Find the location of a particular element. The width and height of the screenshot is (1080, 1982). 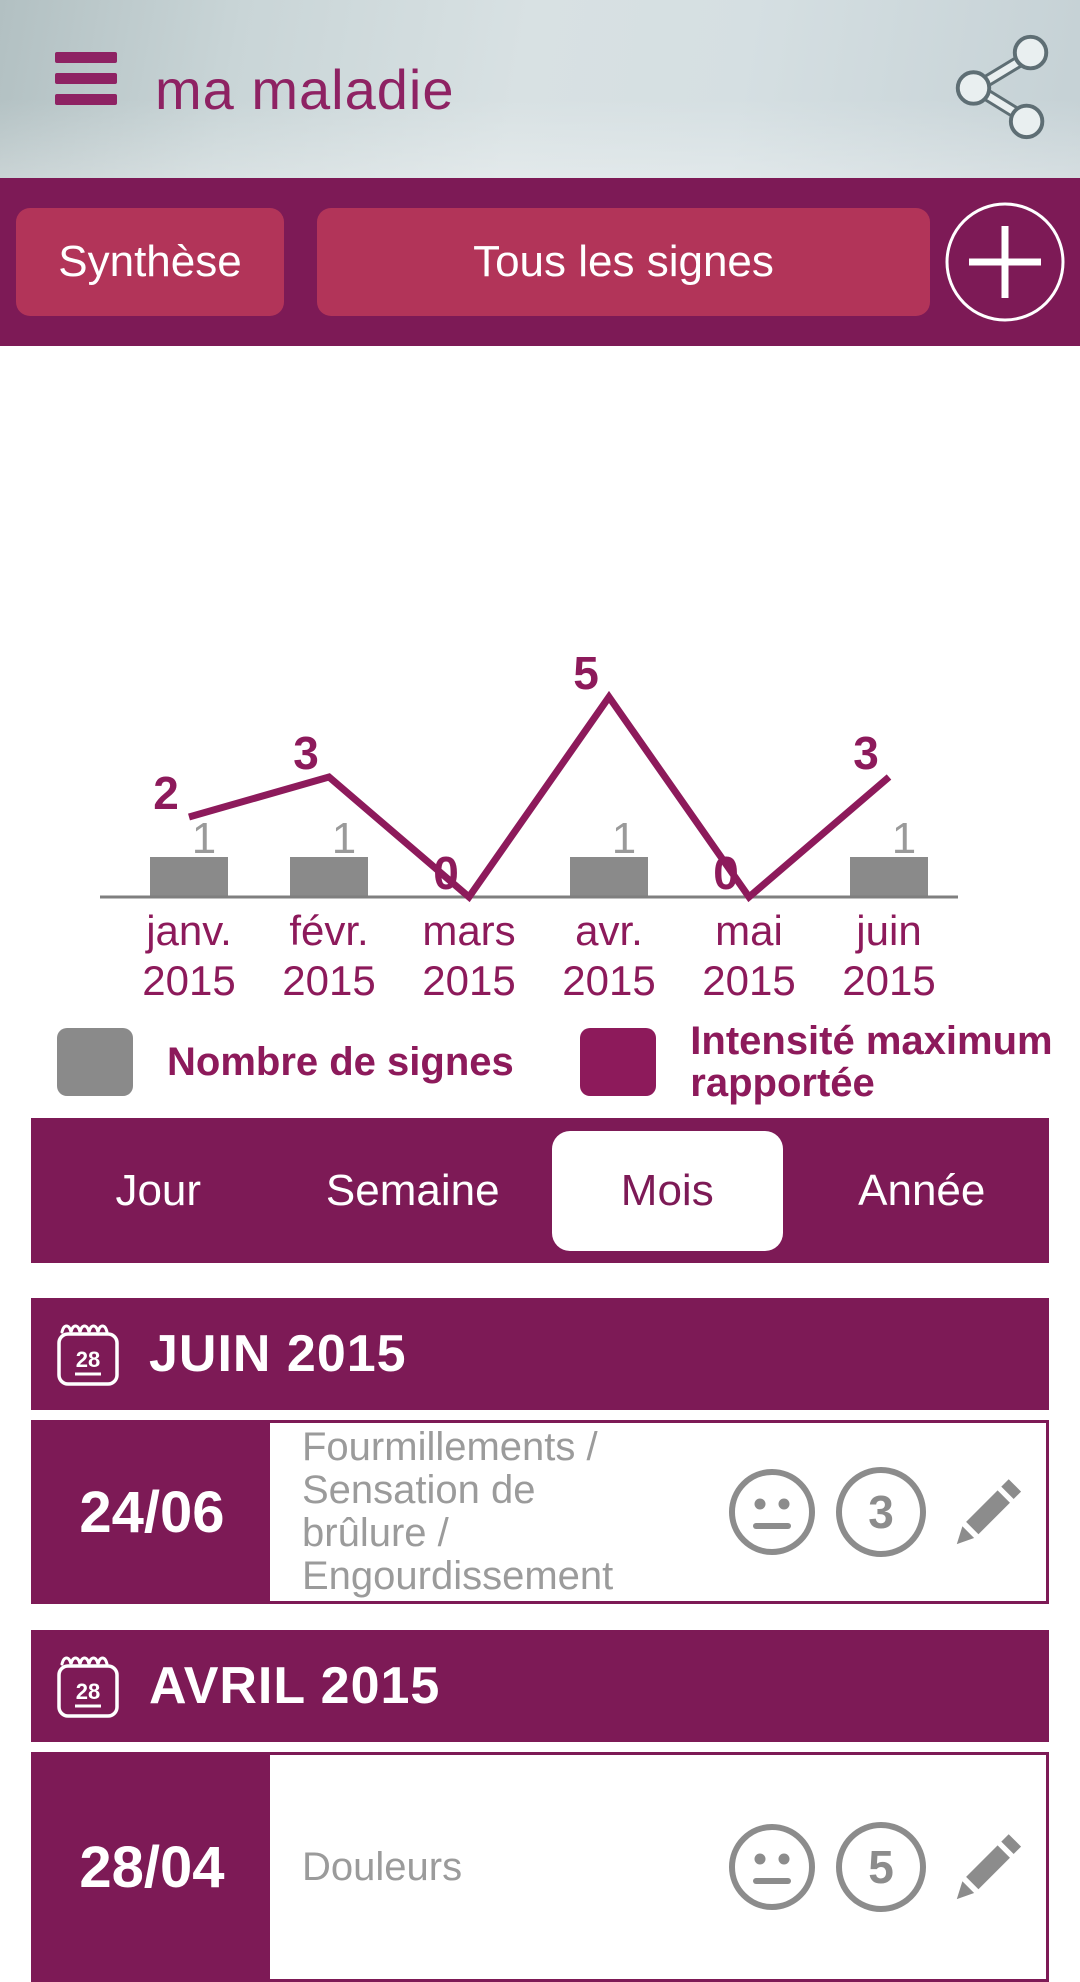

add-button is located at coordinates (1005, 262).